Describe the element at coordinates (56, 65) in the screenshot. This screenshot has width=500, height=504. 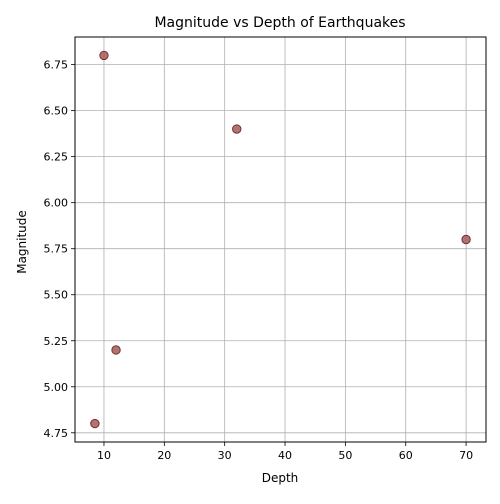
I see `y-tick-label: 6.75` at that location.